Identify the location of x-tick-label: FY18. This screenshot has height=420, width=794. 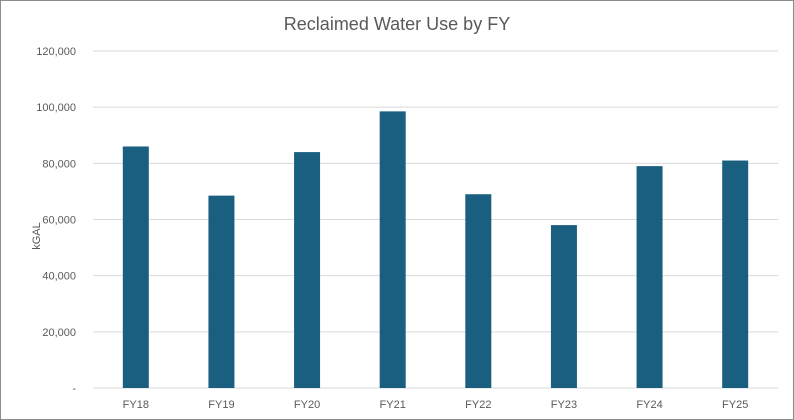
(136, 405).